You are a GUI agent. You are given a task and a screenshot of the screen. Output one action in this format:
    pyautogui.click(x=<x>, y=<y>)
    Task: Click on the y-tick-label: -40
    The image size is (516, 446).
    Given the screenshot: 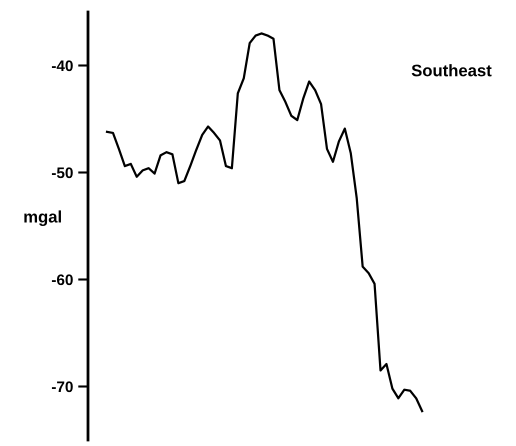 What is the action you would take?
    pyautogui.click(x=62, y=66)
    